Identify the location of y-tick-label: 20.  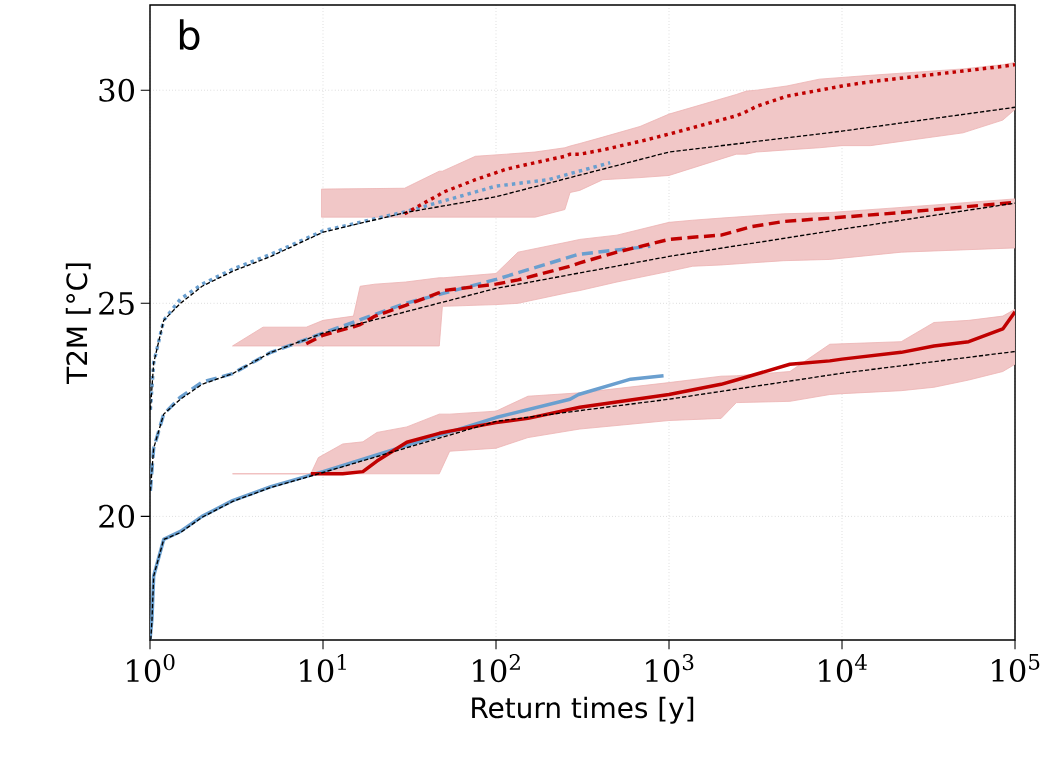
(117, 516).